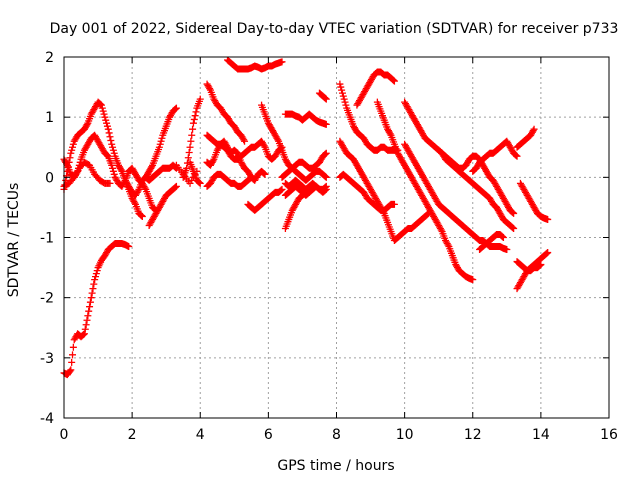 Image resolution: width=640 pixels, height=480 pixels. What do you see at coordinates (47, 359) in the screenshot?
I see `y-tick-label: -3` at bounding box center [47, 359].